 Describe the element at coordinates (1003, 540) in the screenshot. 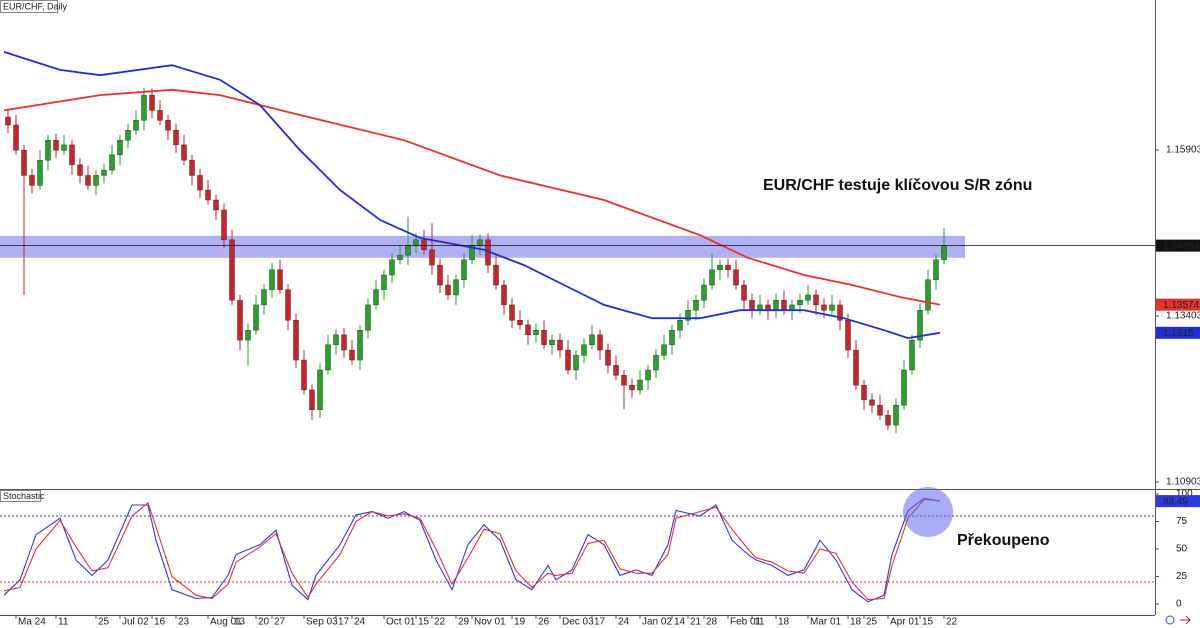

I see `annotation: Překoupeno` at that location.